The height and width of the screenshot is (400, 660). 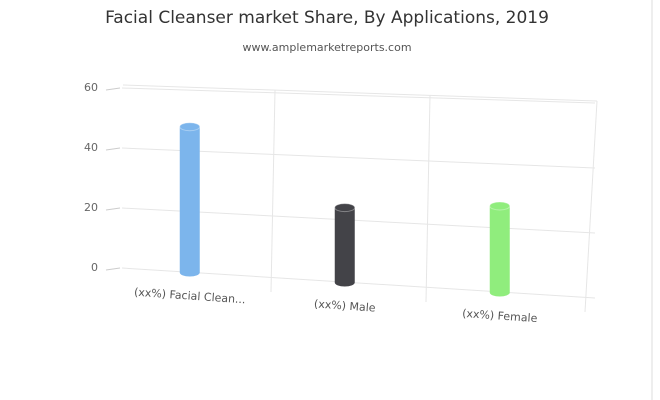 What do you see at coordinates (94, 267) in the screenshot?
I see `y-tick-label: 0` at bounding box center [94, 267].